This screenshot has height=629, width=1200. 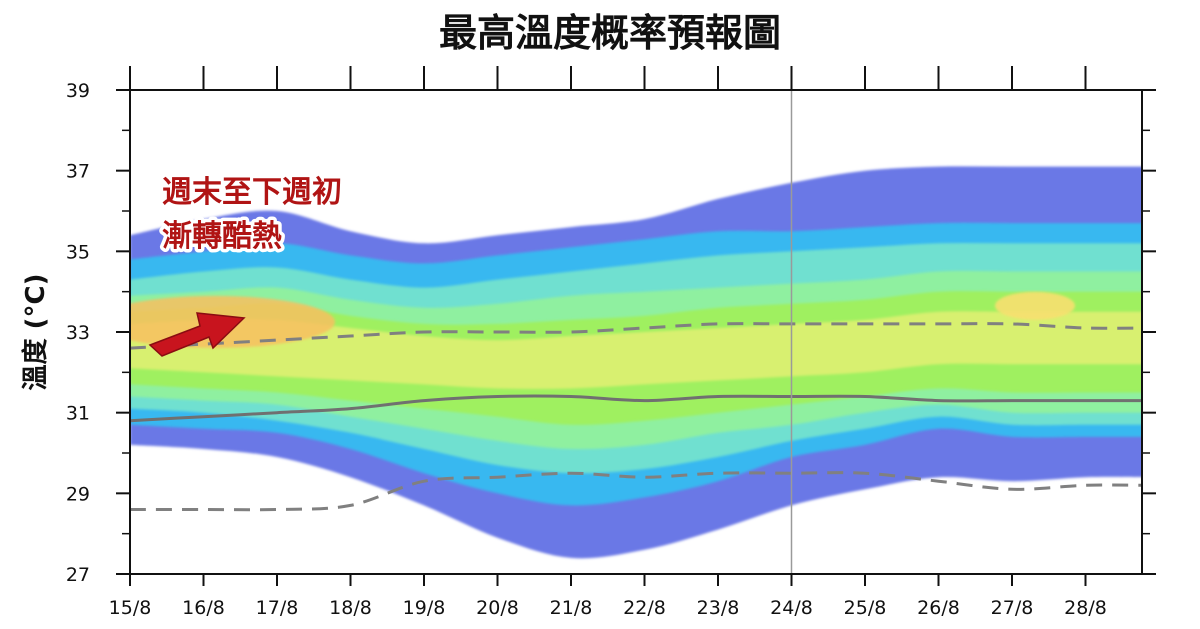 I want to click on y-tick-label: 37, so click(x=78, y=172).